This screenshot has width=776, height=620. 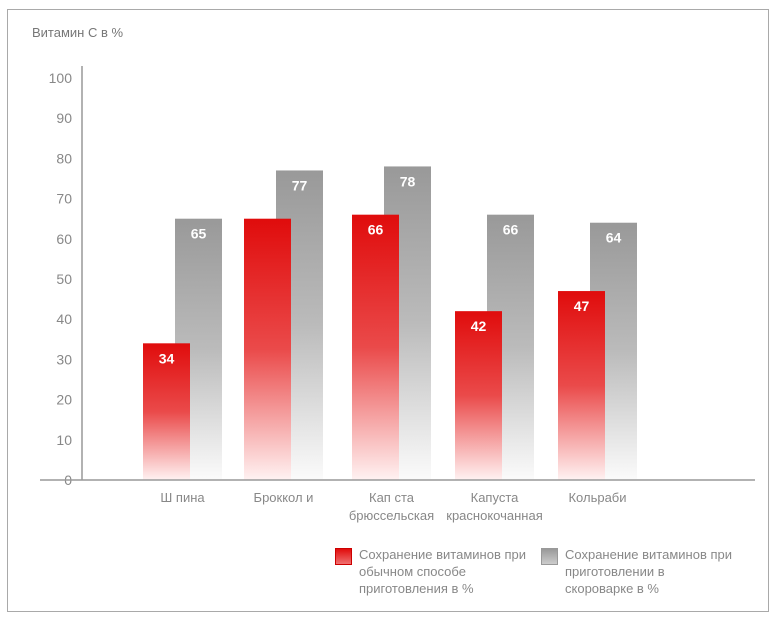 What do you see at coordinates (597, 497) in the screenshot?
I see `x-tick-label: Кольраби` at bounding box center [597, 497].